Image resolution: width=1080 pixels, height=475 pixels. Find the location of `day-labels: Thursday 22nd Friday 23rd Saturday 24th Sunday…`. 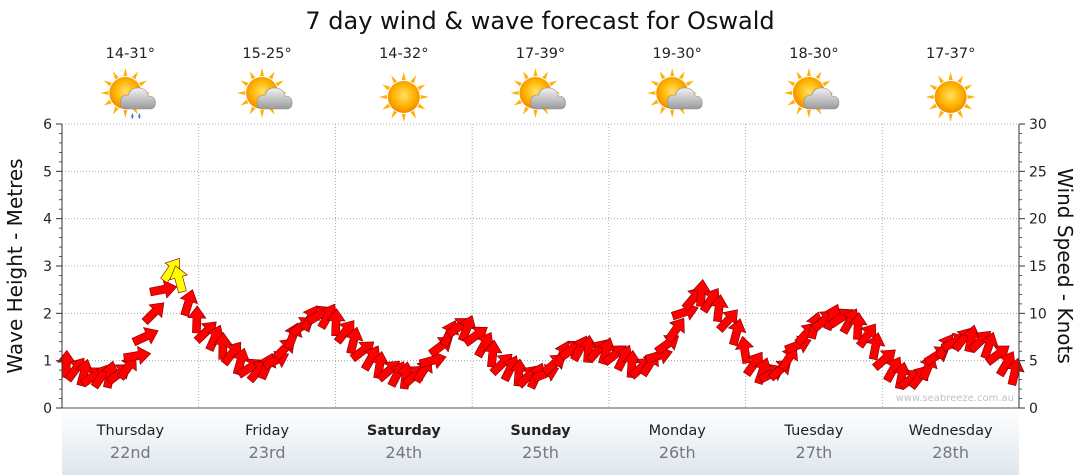

day-labels: Thursday 22nd Friday 23rd Saturday 24th Sunday… is located at coordinates (544, 442).